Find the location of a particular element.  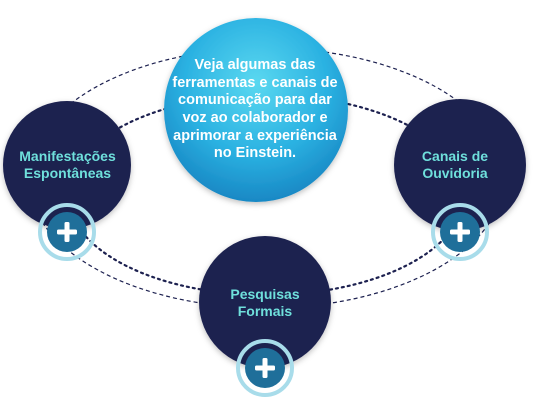

node-label-pesquisas: Pesquisas Formais is located at coordinates (265, 302).